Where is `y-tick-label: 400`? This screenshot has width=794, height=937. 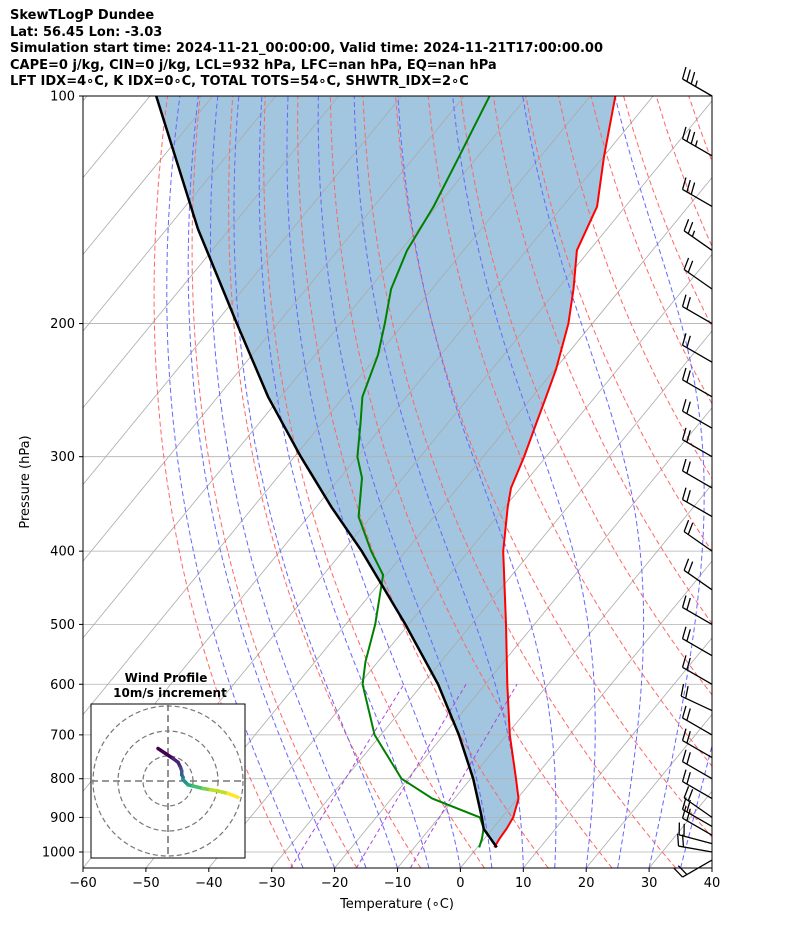
y-tick-label: 400 is located at coordinates (62, 552).